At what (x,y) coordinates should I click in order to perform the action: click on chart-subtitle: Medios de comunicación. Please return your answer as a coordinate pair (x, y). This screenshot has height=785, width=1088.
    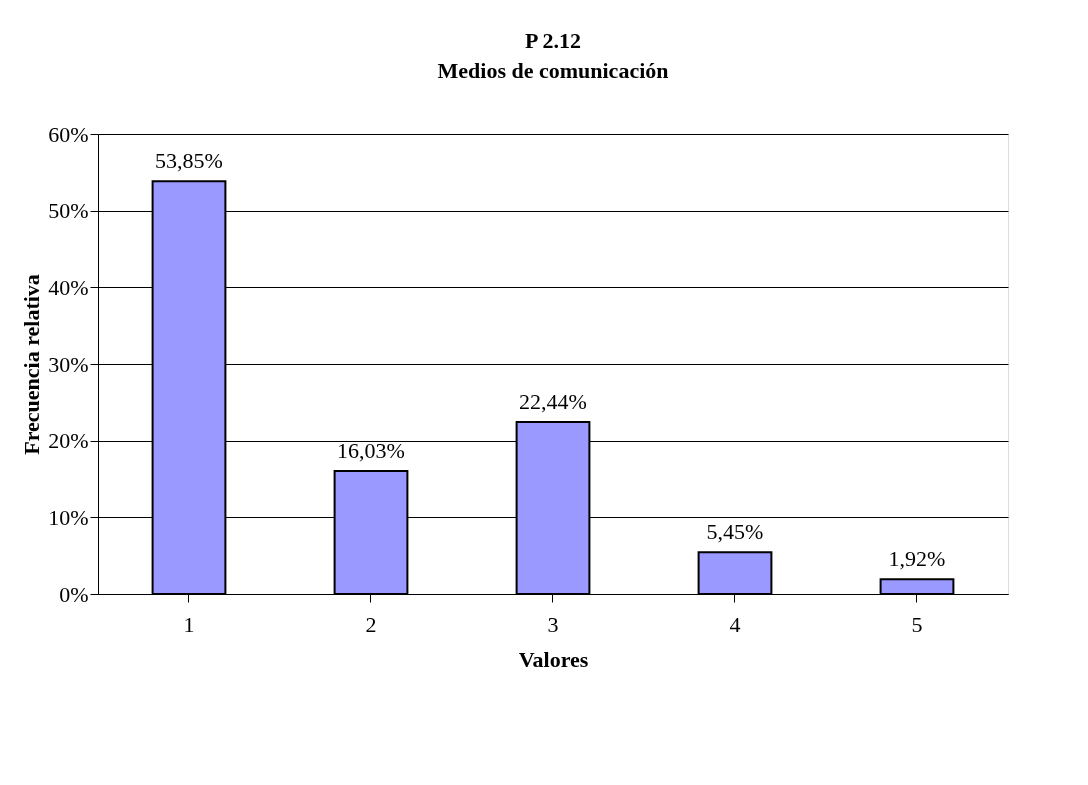
    Looking at the image, I should click on (553, 70).